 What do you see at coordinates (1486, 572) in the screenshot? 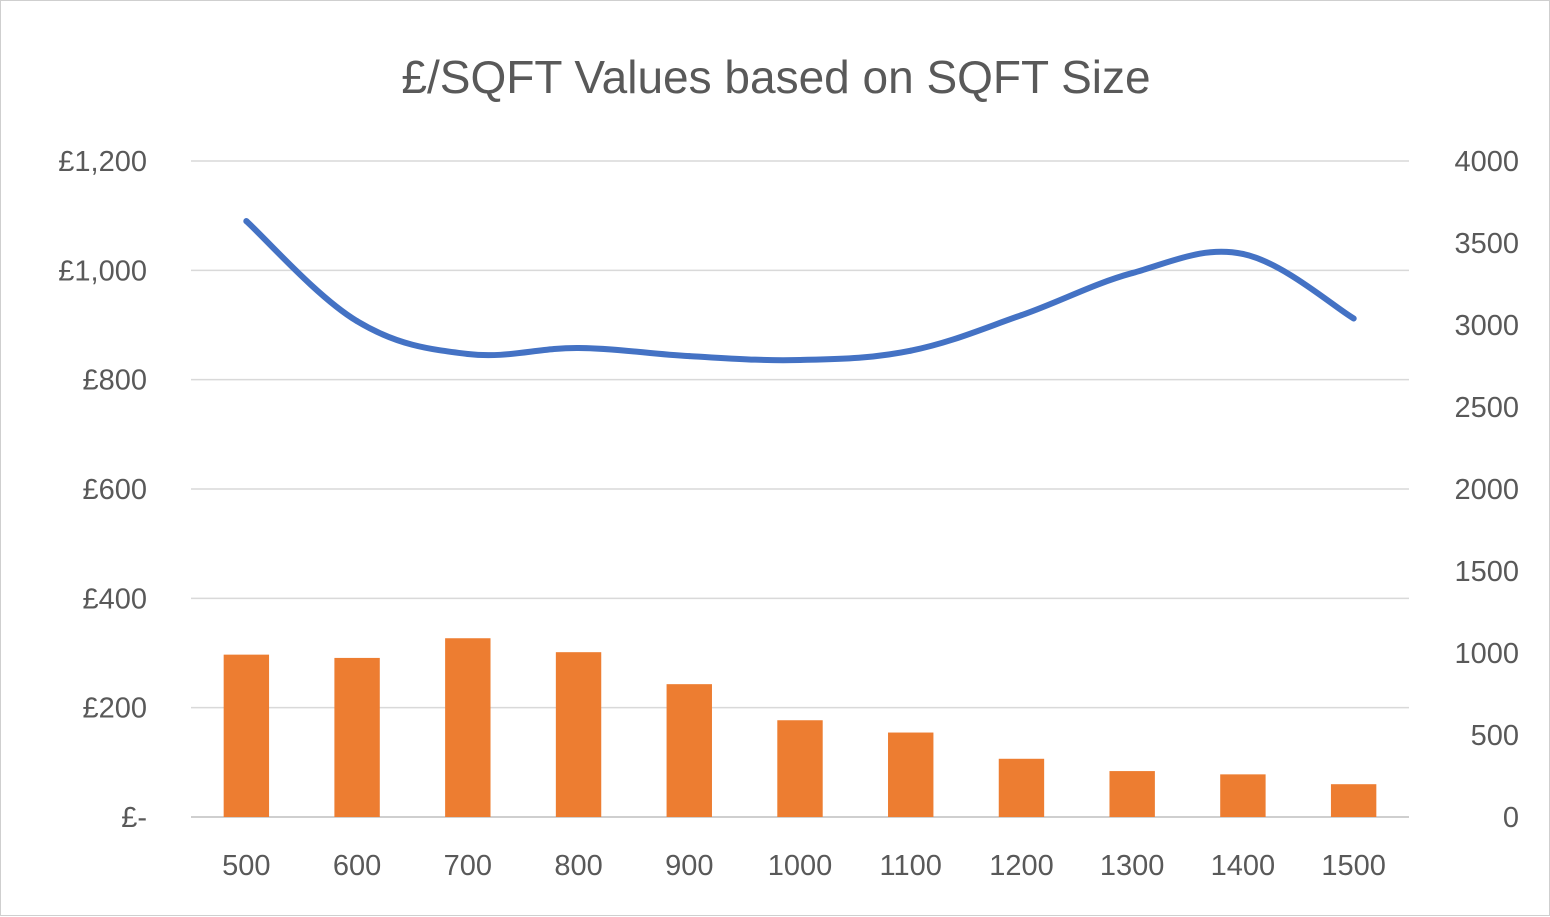
I see `right-axis-tick-label: 1500` at bounding box center [1486, 572].